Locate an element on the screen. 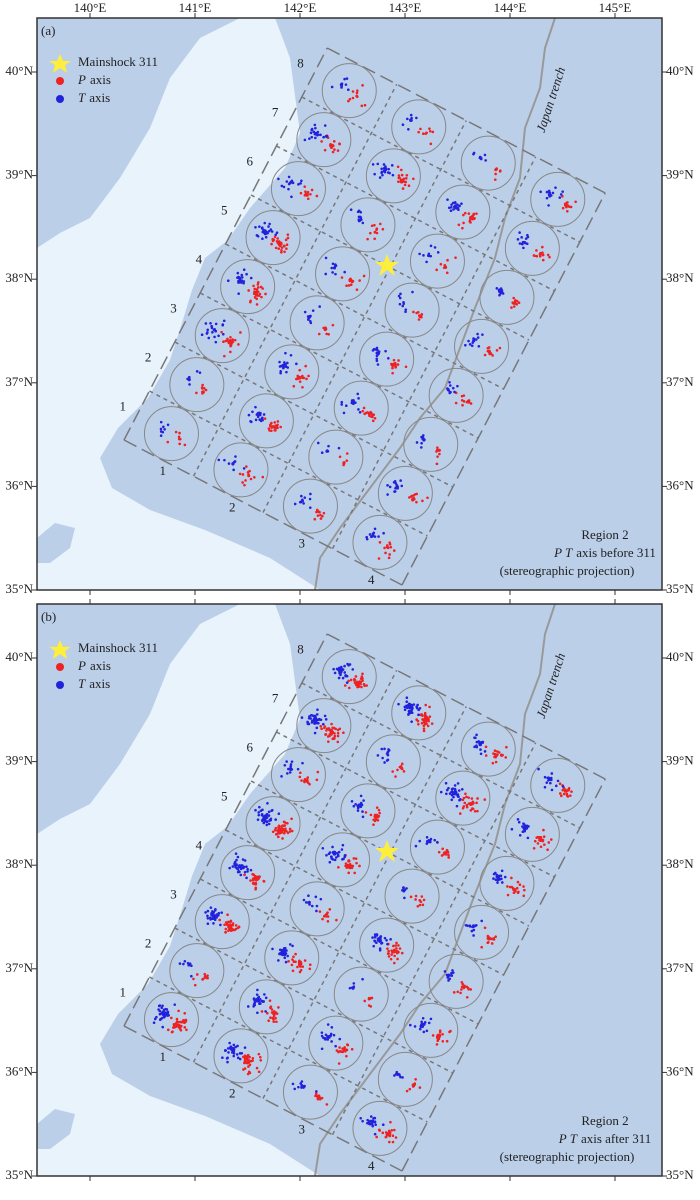  y-tick-label: 40°N is located at coordinates (19, 656).